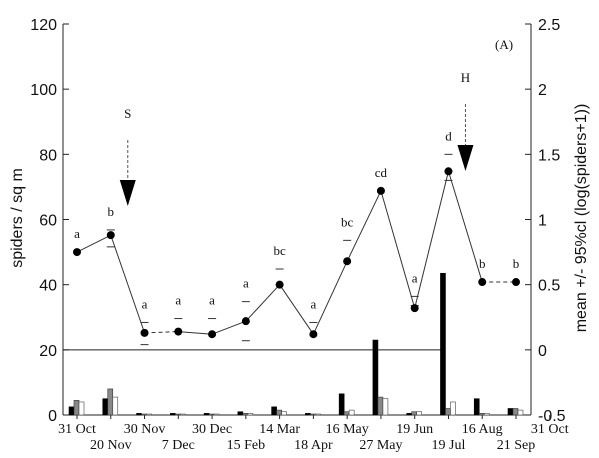 This screenshot has height=458, width=599. What do you see at coordinates (212, 429) in the screenshot?
I see `x-tick-label: 30 Dec` at bounding box center [212, 429].